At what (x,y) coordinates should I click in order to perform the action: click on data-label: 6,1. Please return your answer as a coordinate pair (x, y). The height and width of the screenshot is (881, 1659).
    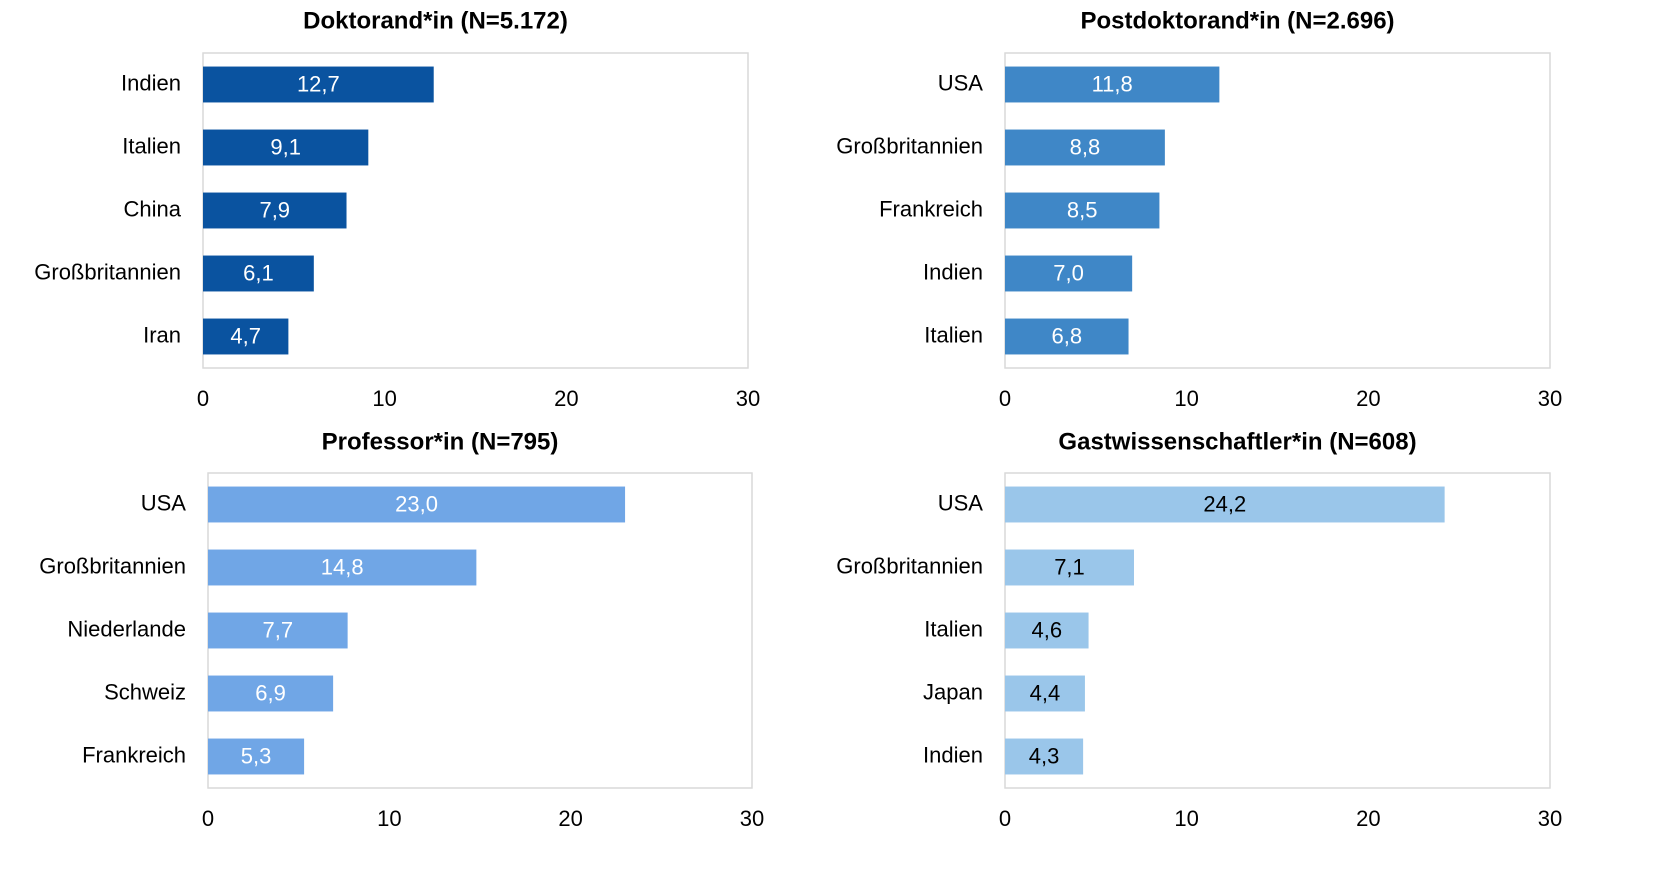
    Looking at the image, I should click on (258, 272).